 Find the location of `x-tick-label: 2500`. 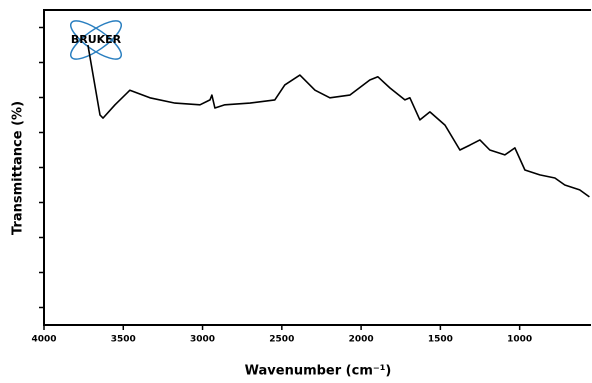

x-tick-label: 2500 is located at coordinates (281, 340).